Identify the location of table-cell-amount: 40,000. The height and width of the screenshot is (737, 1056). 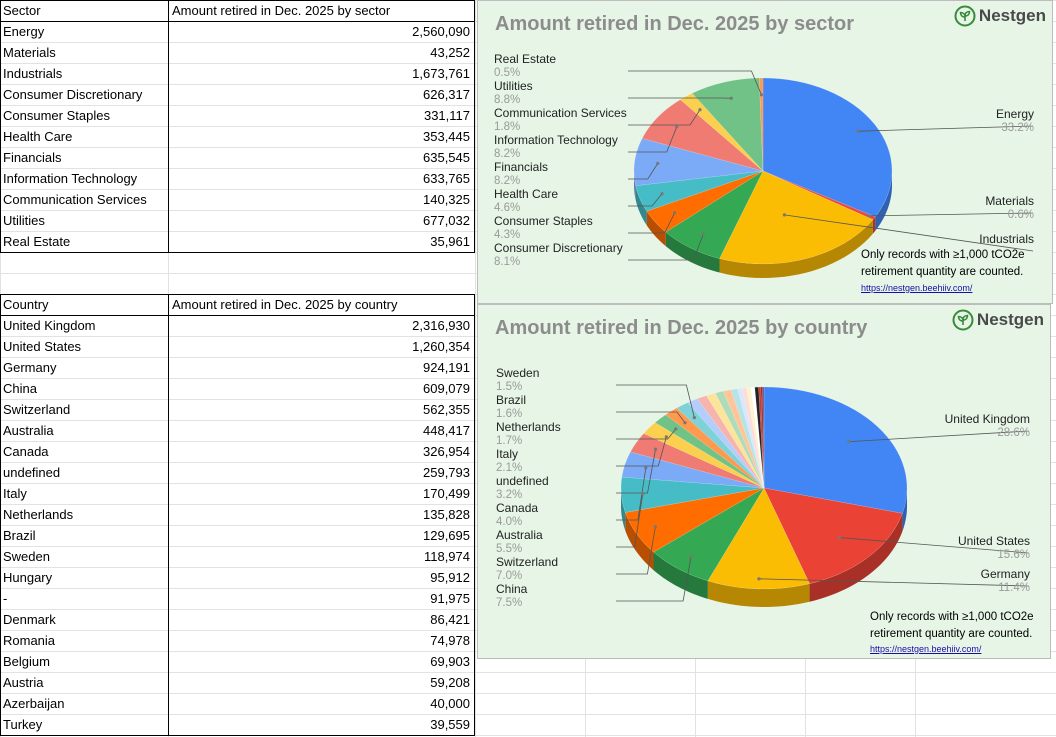
(450, 703).